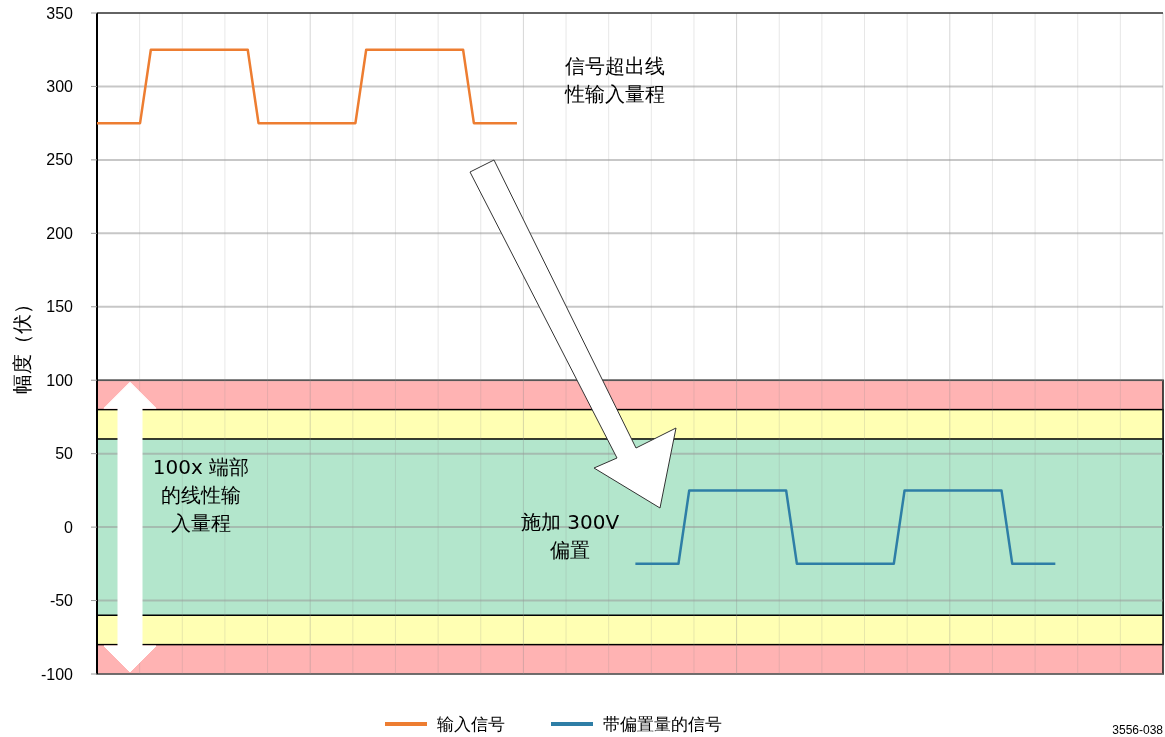  What do you see at coordinates (60, 160) in the screenshot?
I see `y-tick-label: 250` at bounding box center [60, 160].